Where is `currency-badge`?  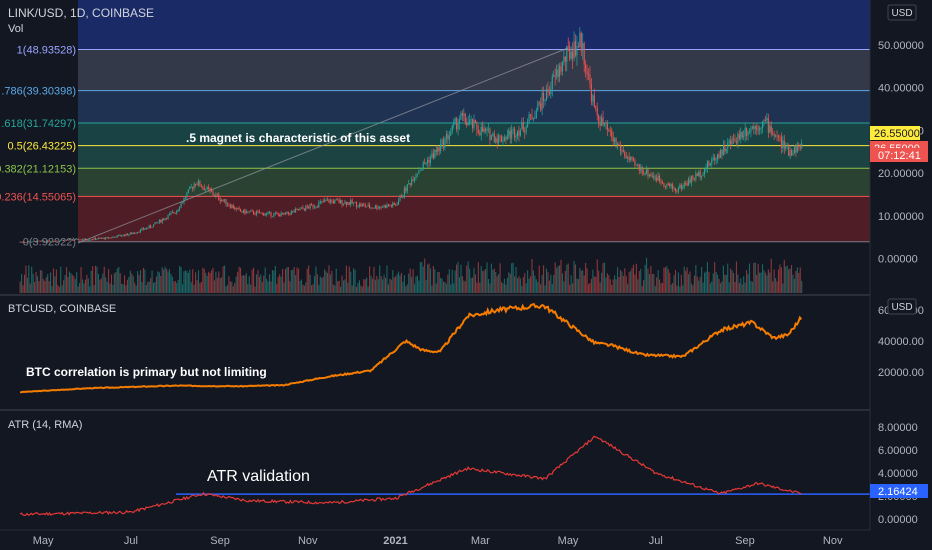
currency-badge is located at coordinates (902, 12).